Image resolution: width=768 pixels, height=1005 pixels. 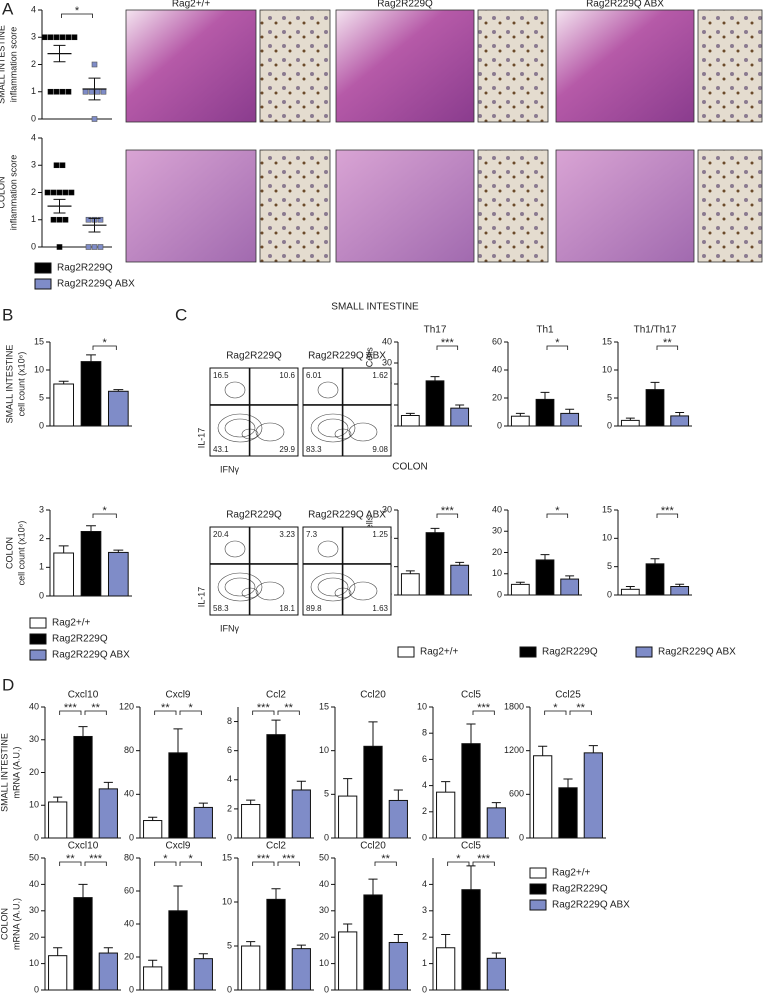 What do you see at coordinates (96, 284) in the screenshot?
I see `legend-label: Rag2R229Q ABX` at bounding box center [96, 284].